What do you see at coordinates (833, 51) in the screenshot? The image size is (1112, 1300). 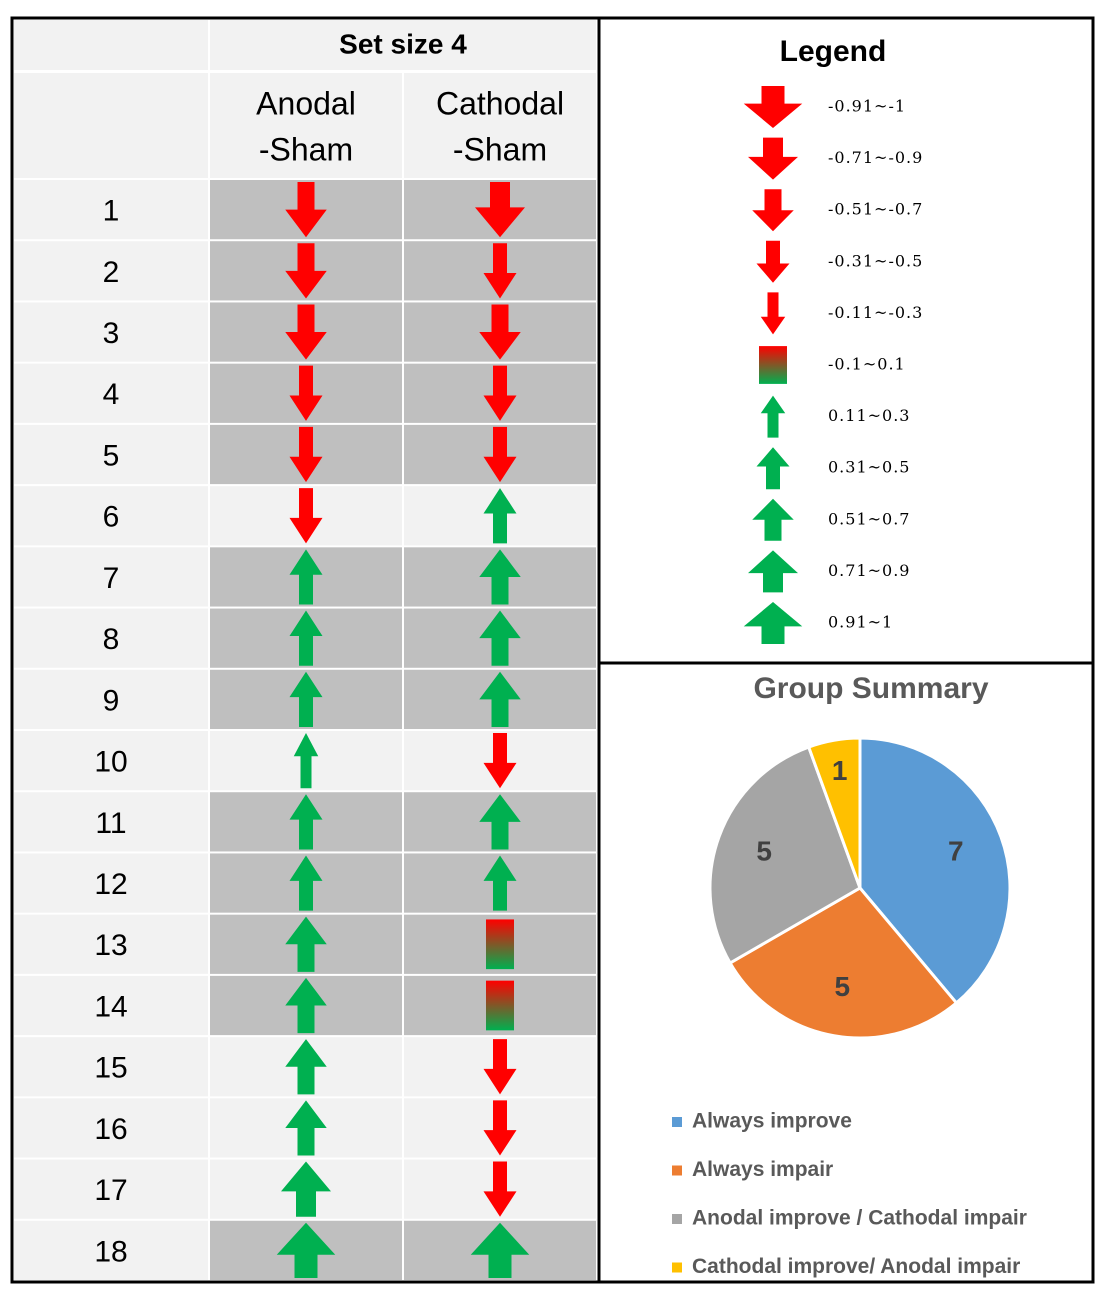 I see `legend-title: Legend` at bounding box center [833, 51].